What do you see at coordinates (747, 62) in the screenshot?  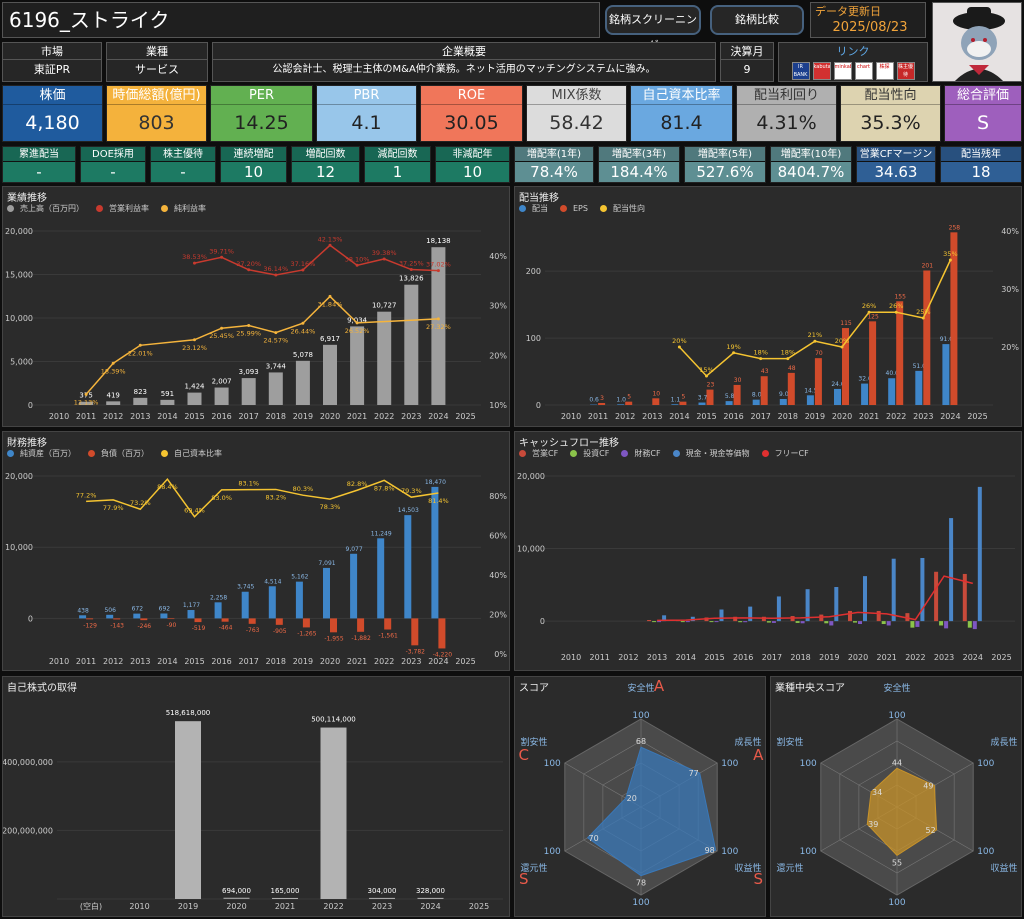 I see `fiscal-cell: 決算月 9` at bounding box center [747, 62].